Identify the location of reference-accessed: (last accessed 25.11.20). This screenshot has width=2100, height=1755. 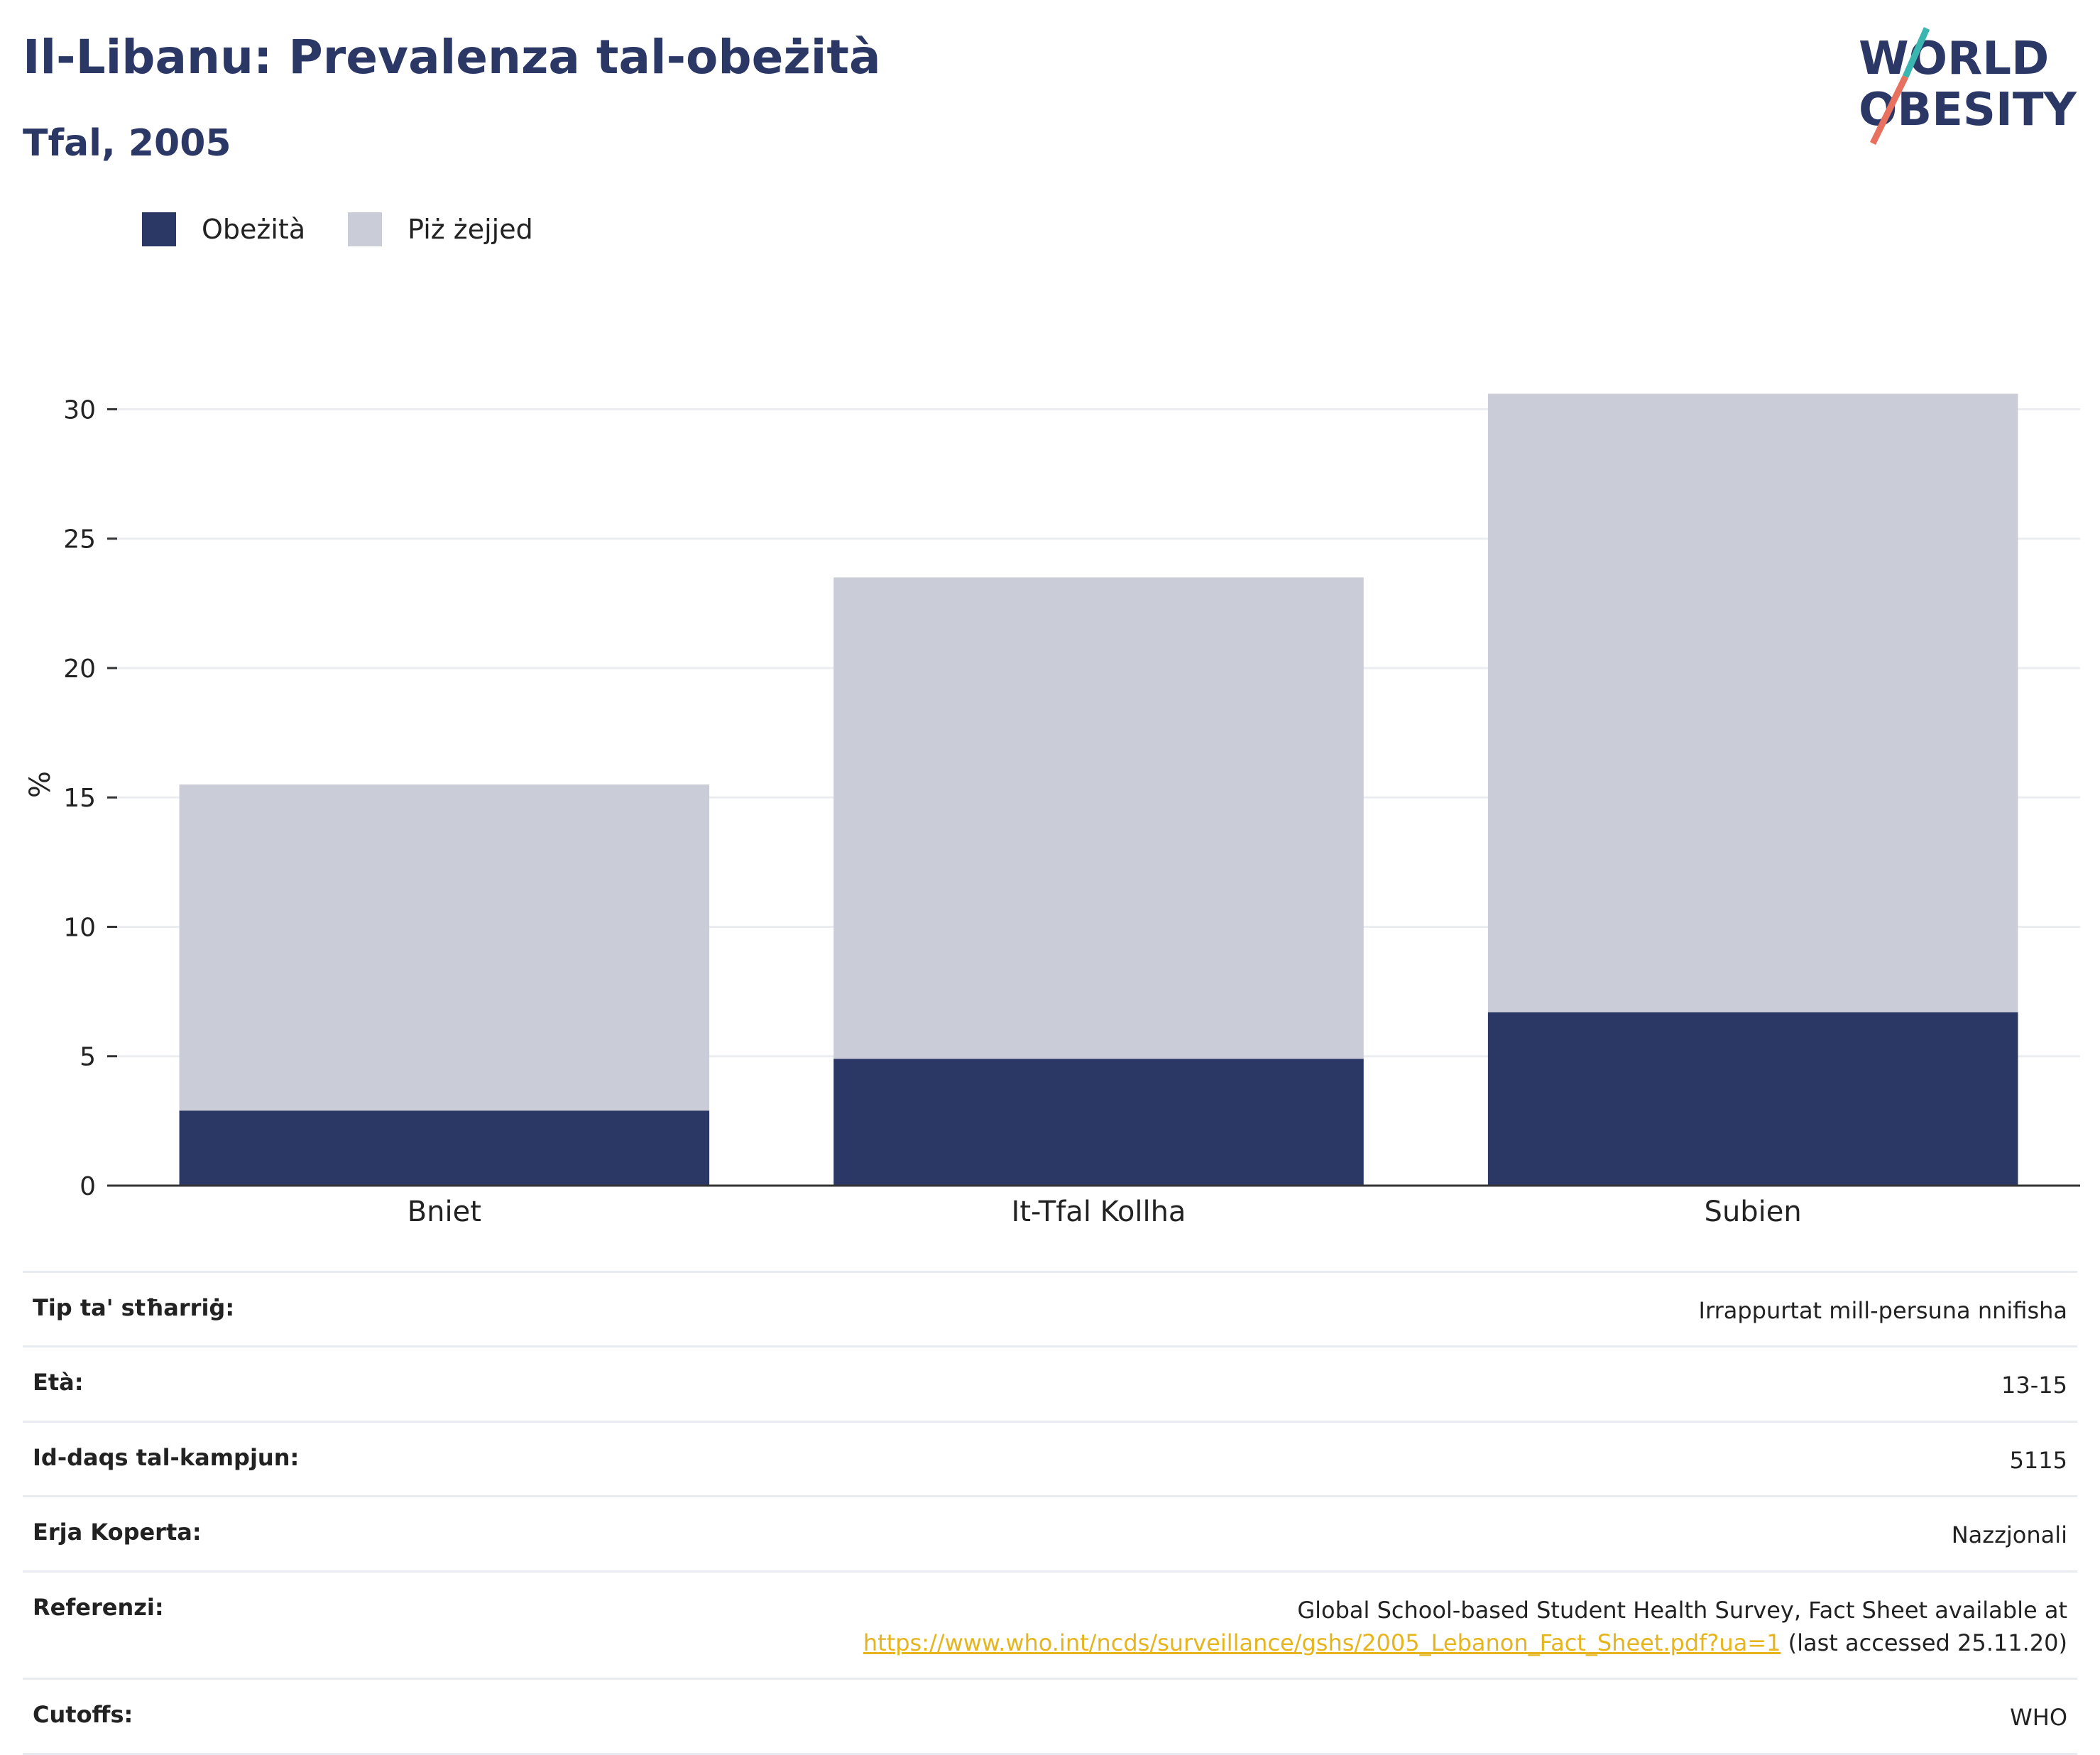
(1924, 1643).